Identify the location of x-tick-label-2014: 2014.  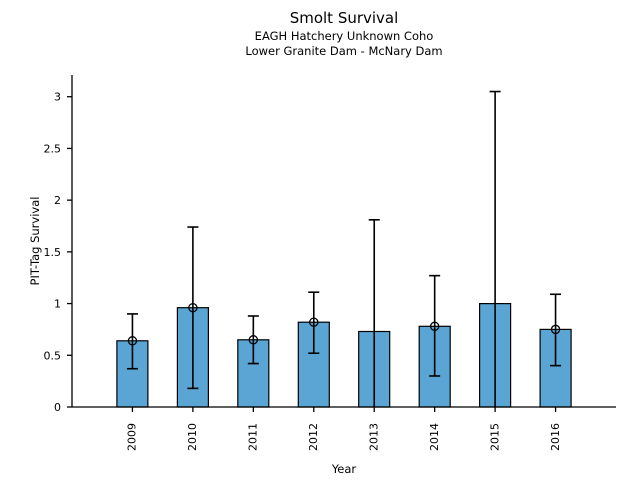
(434, 437).